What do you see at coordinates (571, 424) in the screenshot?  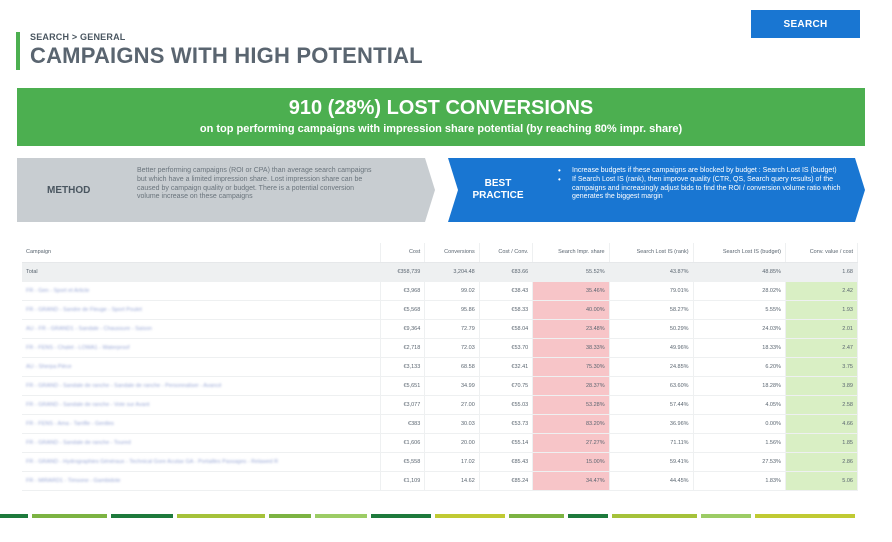 I see `table-cell: 83.20%` at bounding box center [571, 424].